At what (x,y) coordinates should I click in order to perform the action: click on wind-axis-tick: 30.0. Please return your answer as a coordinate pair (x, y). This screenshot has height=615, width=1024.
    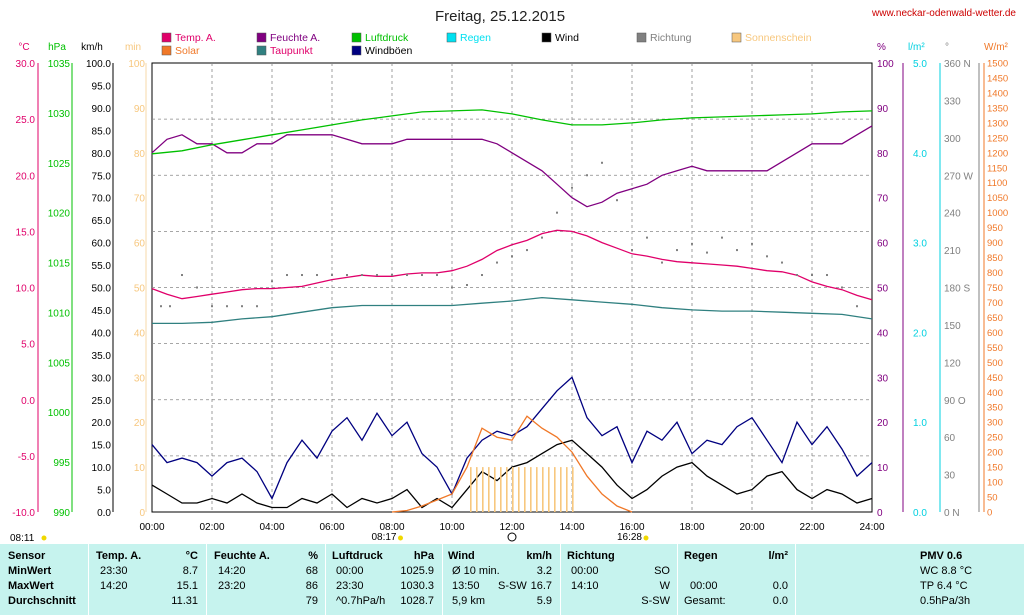
    Looking at the image, I should click on (102, 378).